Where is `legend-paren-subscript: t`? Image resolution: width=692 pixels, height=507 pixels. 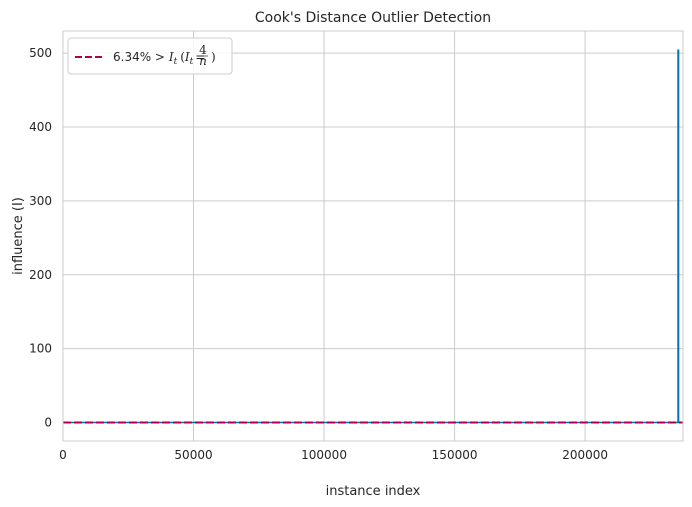
legend-paren-subscript: t is located at coordinates (192, 62).